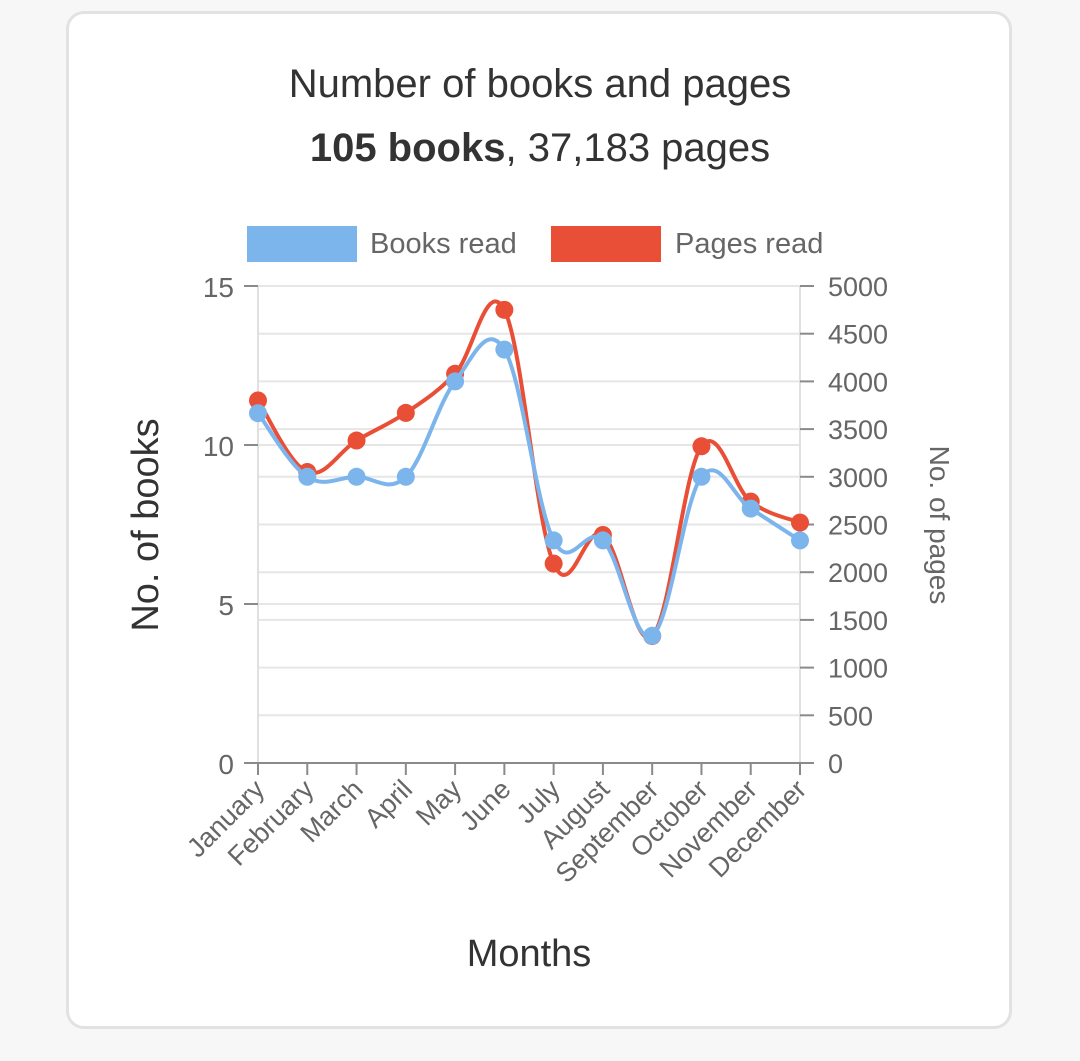 The width and height of the screenshot is (1080, 1061). I want to click on chart-subtitle: 105 books, 37,183 pages, so click(540, 148).